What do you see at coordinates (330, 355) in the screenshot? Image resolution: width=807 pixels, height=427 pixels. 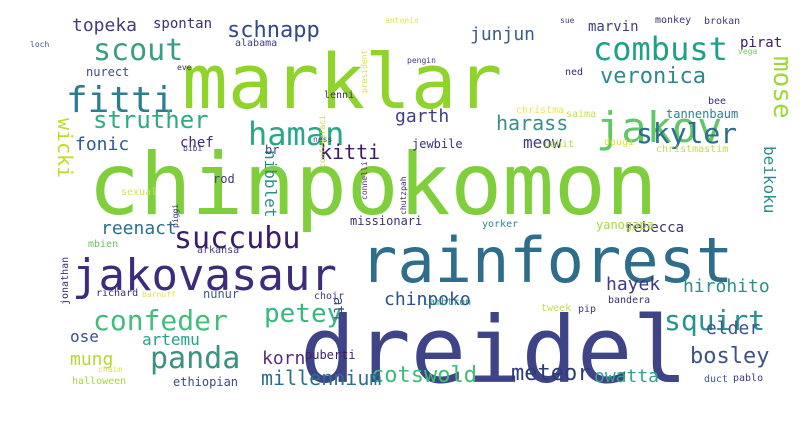 I see `word-puberti: puberti` at bounding box center [330, 355].